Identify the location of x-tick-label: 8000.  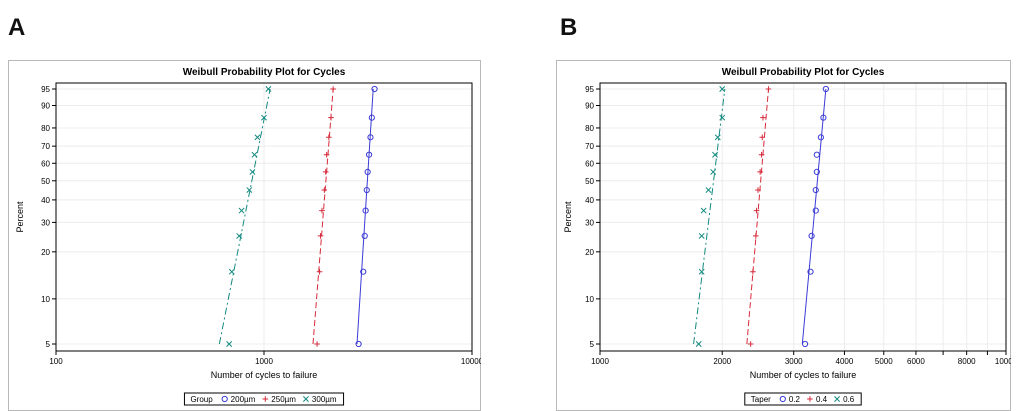
(967, 361).